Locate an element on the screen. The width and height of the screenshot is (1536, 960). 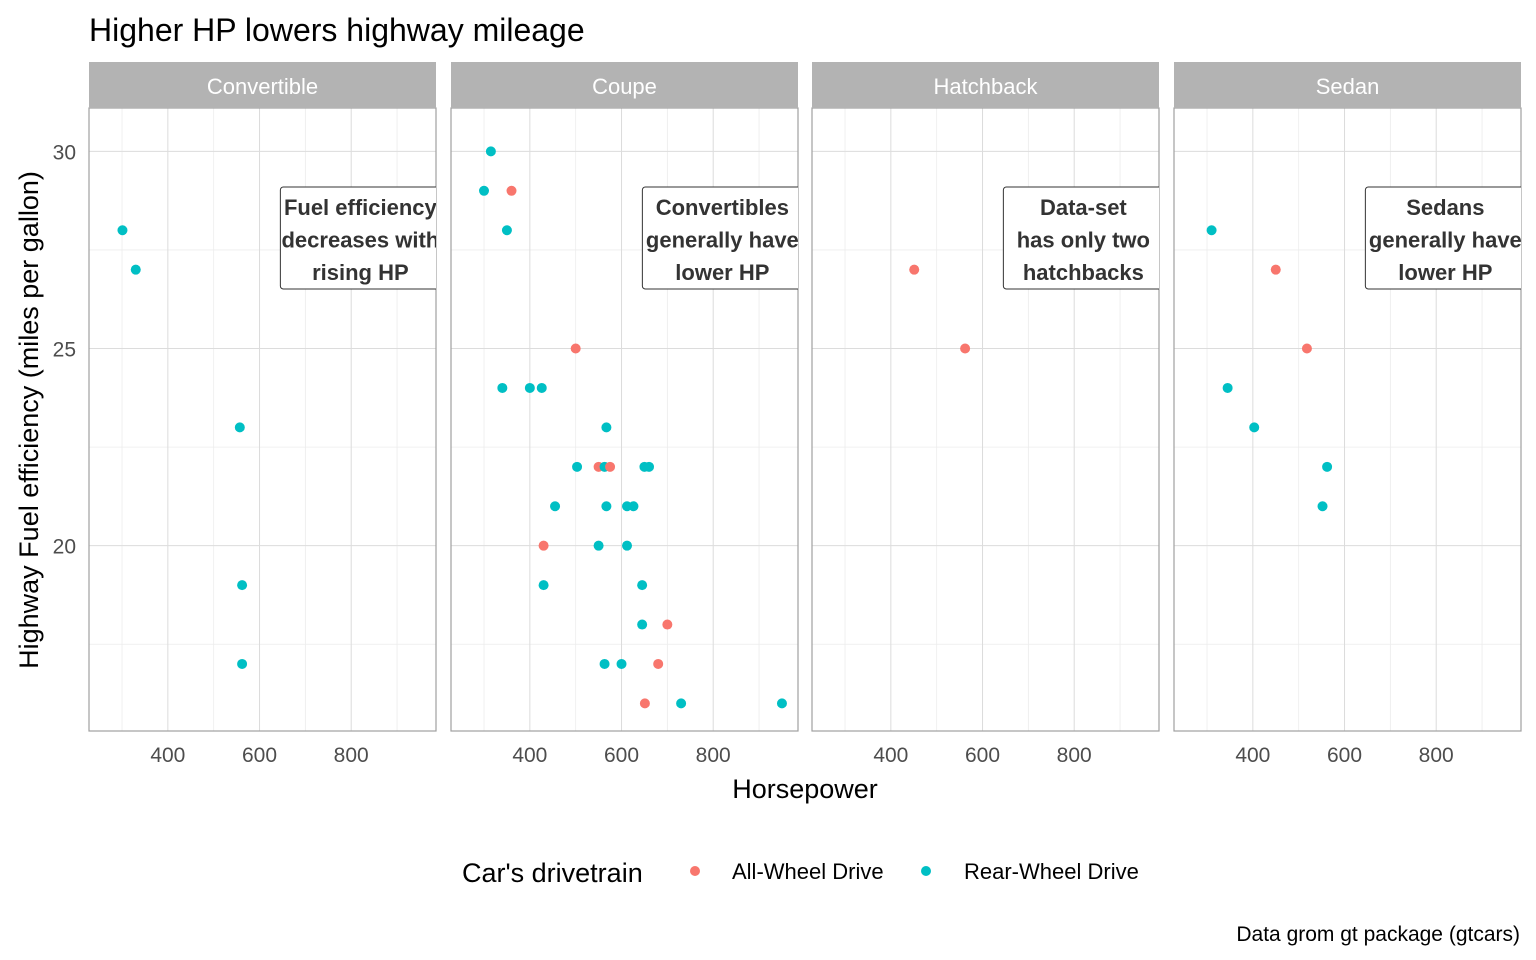
annotation-sedan: Sedans generally have lower HP is located at coordinates (1443, 238).